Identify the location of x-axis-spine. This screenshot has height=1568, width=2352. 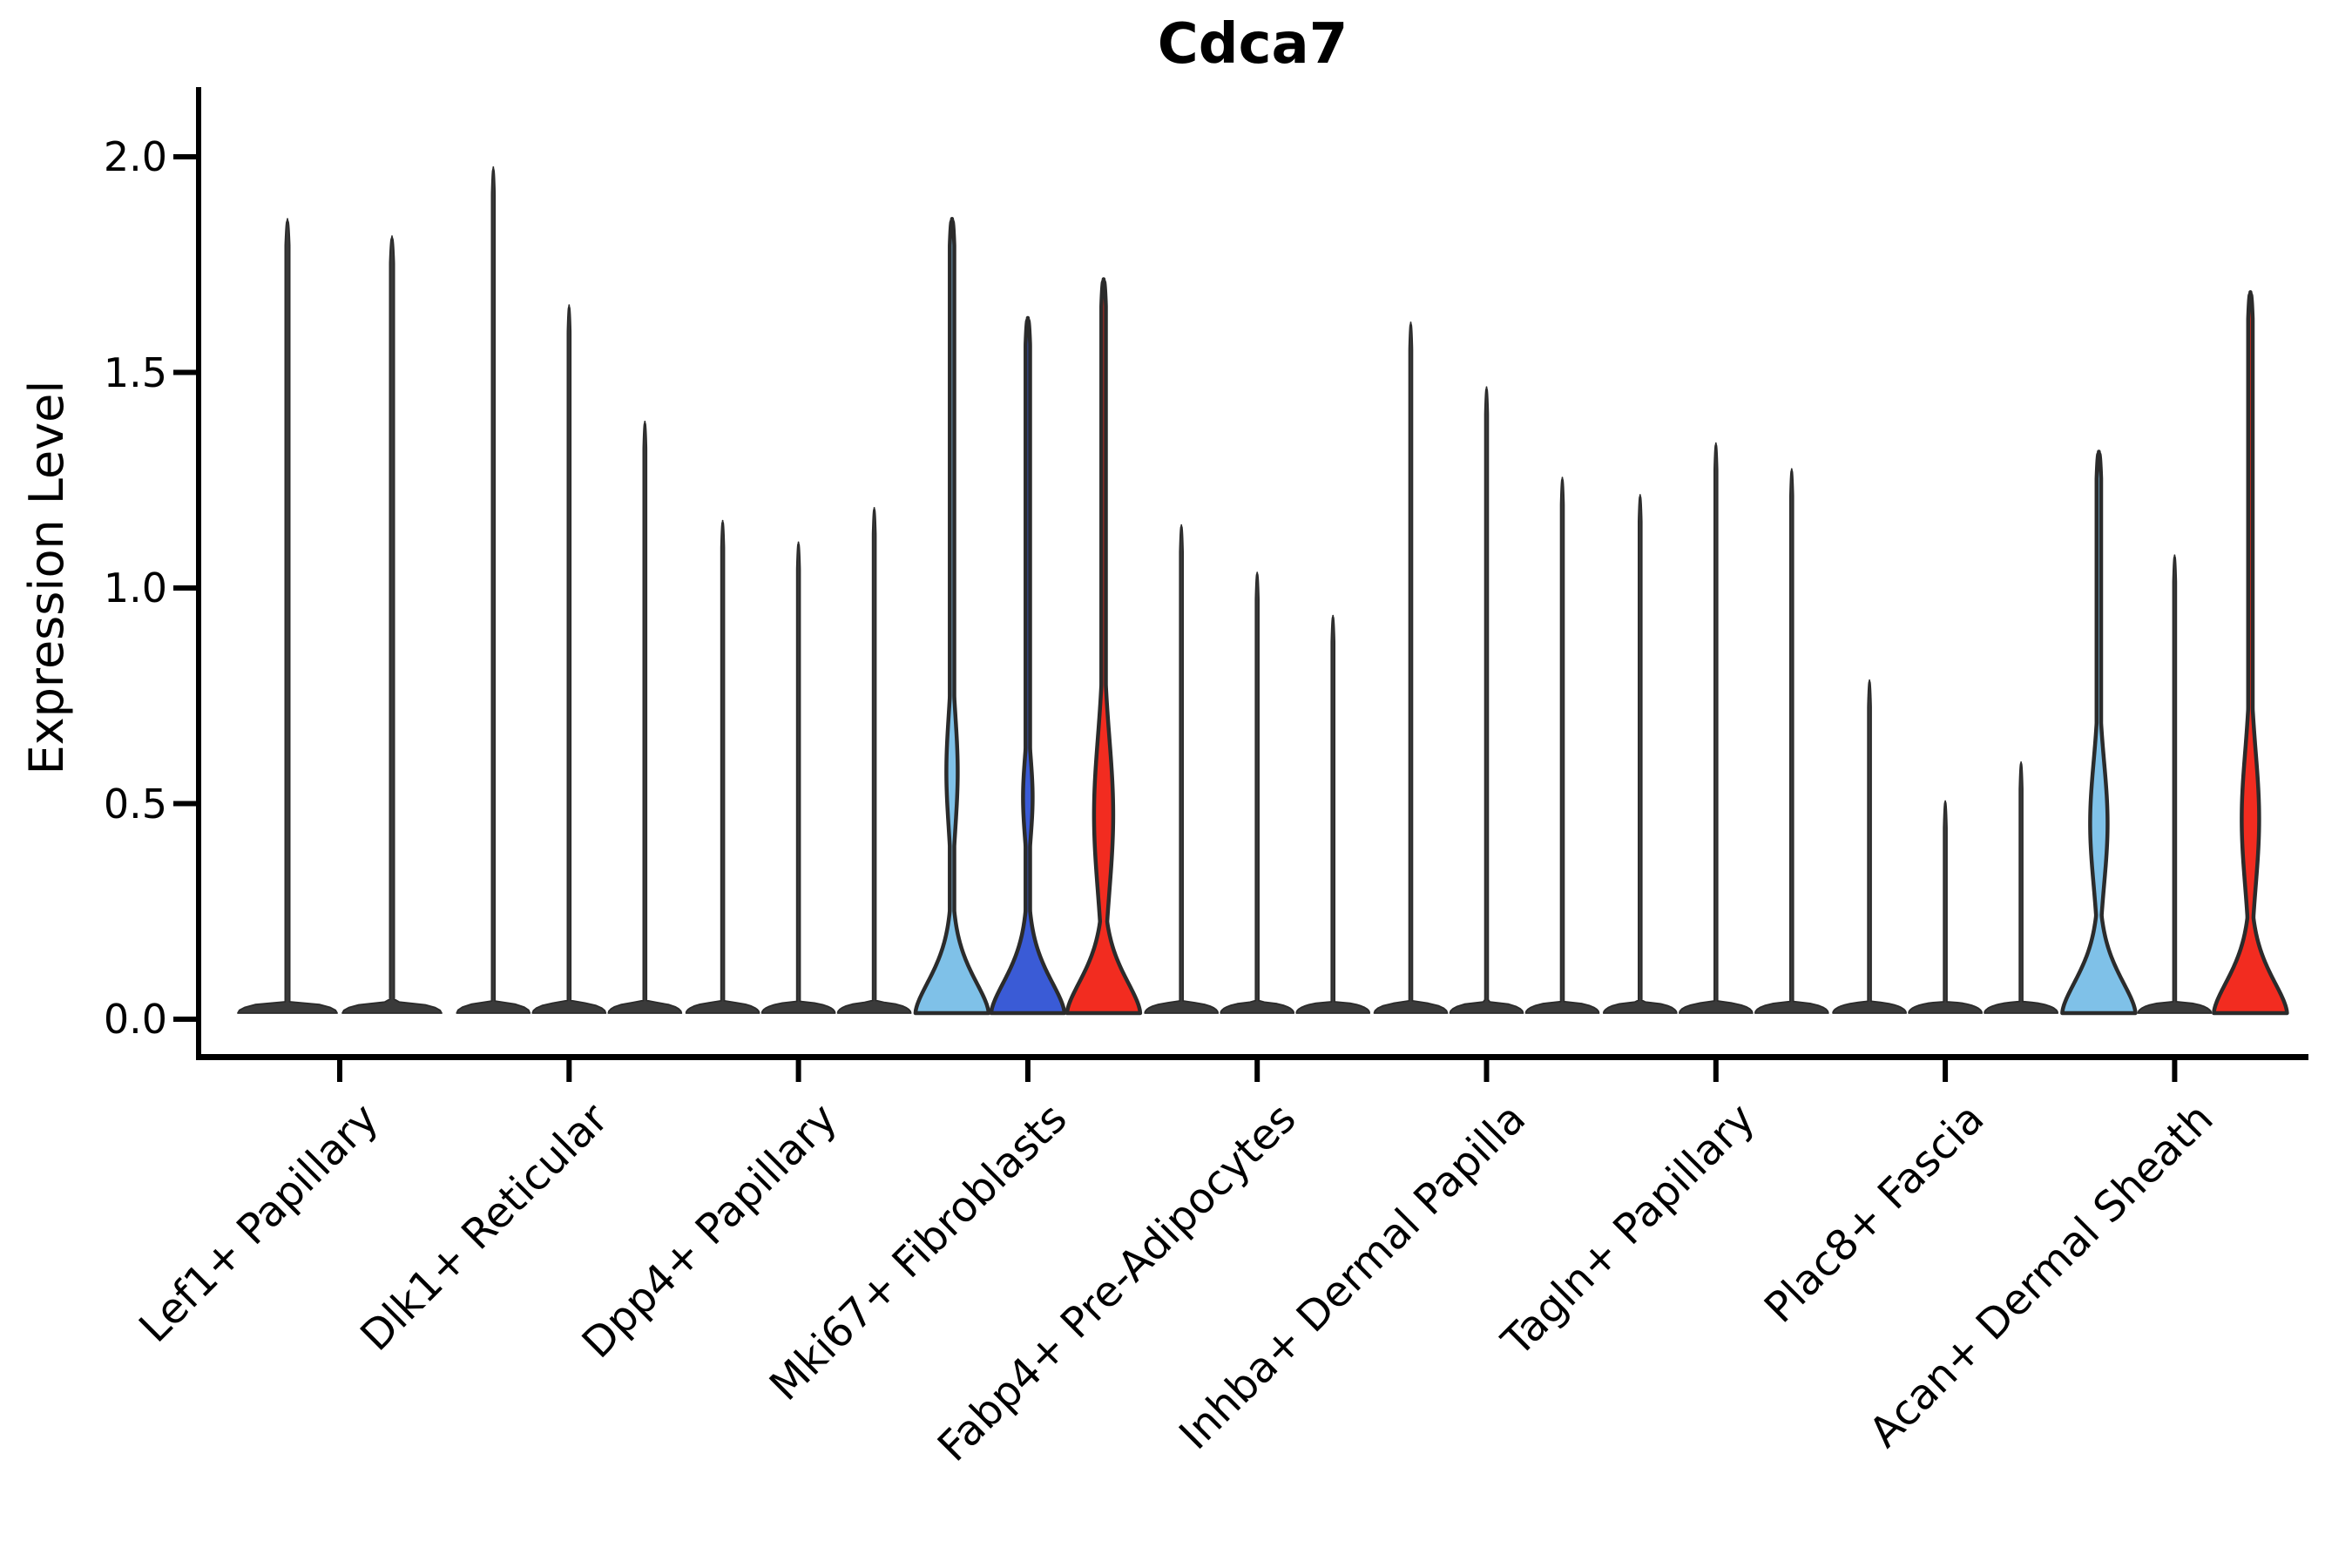
(1252, 1057).